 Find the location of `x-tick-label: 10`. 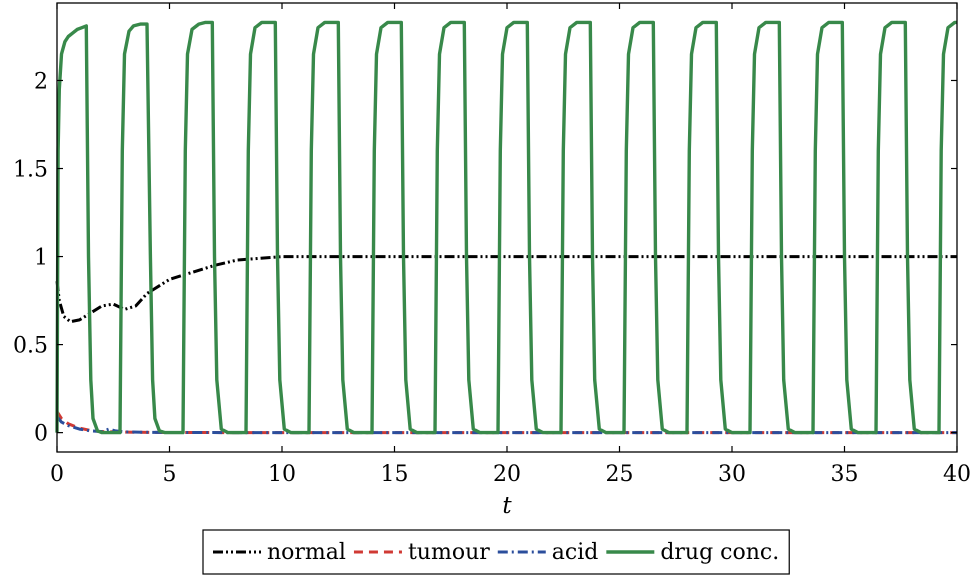

x-tick-label: 10 is located at coordinates (282, 474).